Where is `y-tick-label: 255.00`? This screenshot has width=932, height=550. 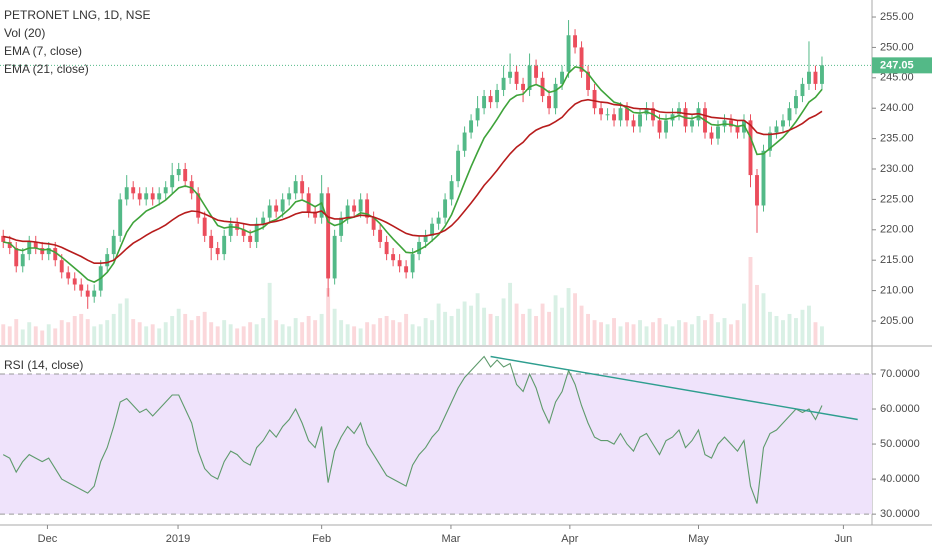
y-tick-label: 255.00 is located at coordinates (897, 17).